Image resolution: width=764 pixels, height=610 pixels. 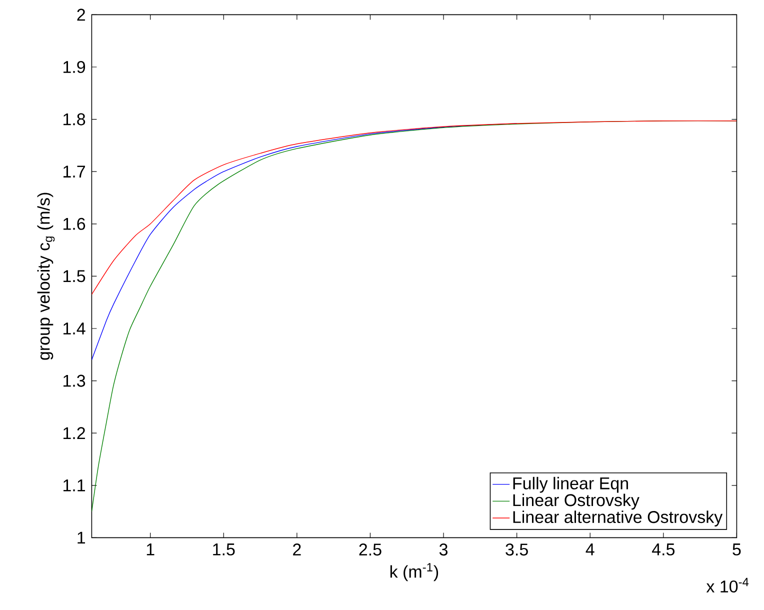 I want to click on y-tick-label: 1.5, so click(x=75, y=276).